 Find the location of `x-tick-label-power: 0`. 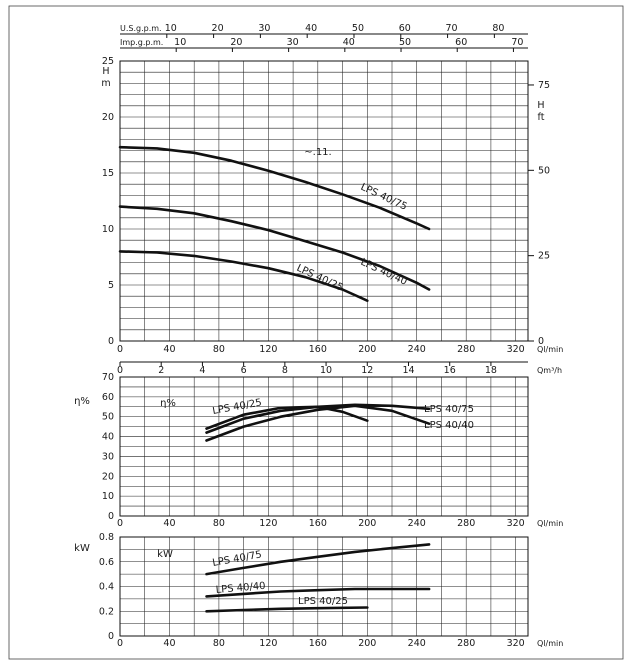

x-tick-label-power: 0 is located at coordinates (120, 643).